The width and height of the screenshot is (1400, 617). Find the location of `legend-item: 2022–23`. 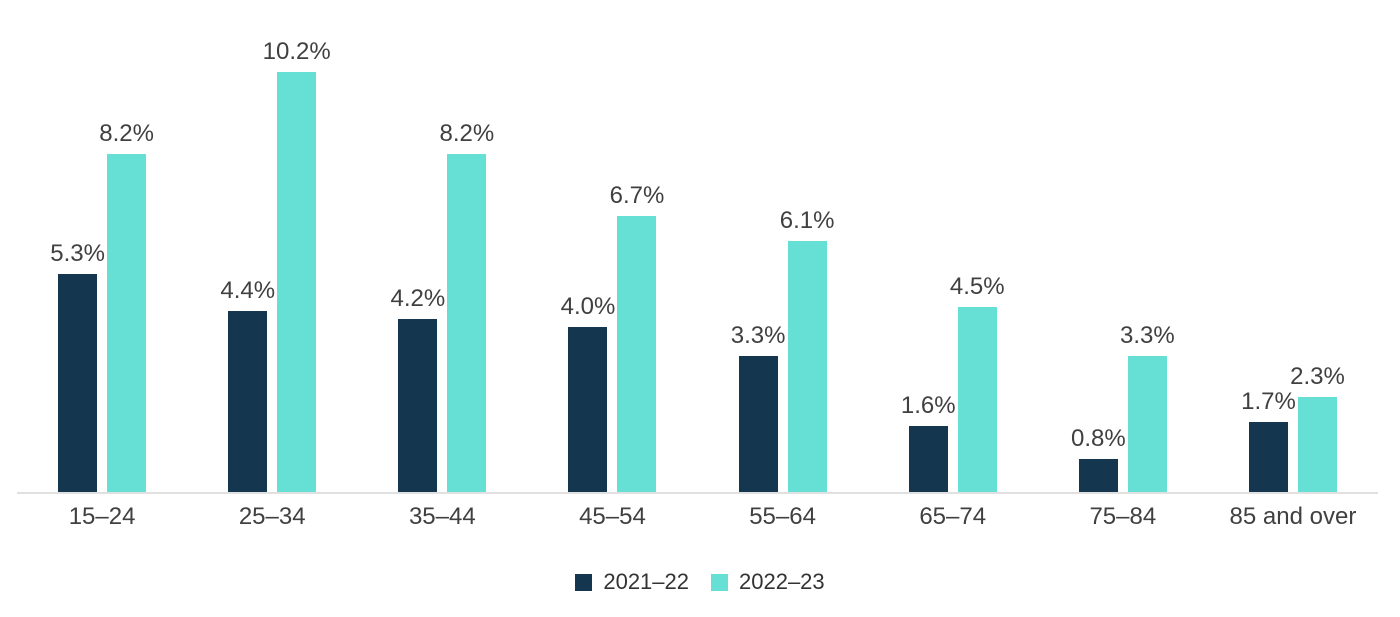

legend-item: 2022–23 is located at coordinates (768, 582).